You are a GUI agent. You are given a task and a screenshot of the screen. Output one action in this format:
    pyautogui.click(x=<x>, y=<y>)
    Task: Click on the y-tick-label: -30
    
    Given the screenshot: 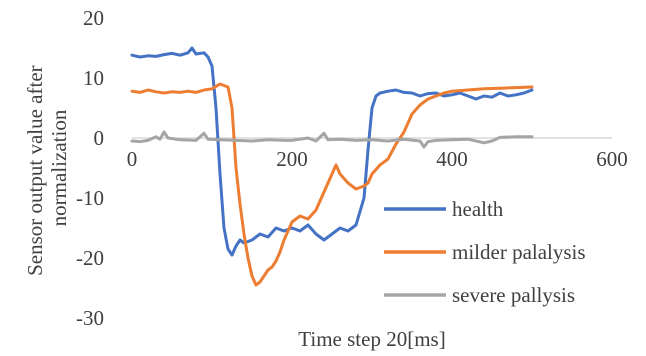 What is the action you would take?
    pyautogui.click(x=90, y=318)
    